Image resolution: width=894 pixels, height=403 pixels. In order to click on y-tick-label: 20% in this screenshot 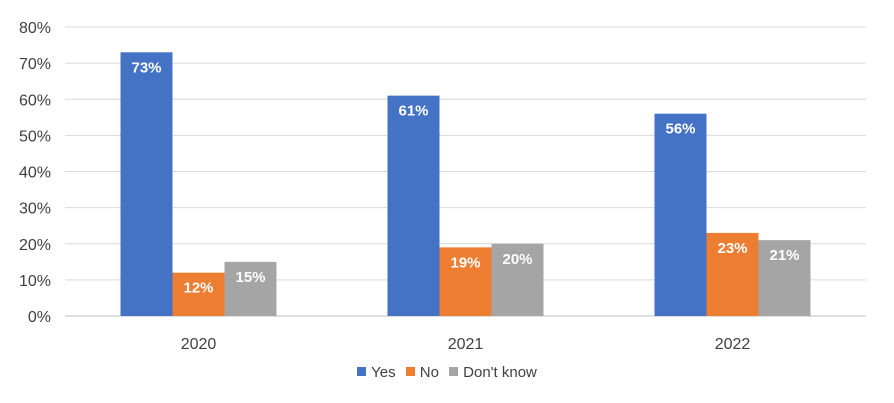, I will do `click(35, 245)`.